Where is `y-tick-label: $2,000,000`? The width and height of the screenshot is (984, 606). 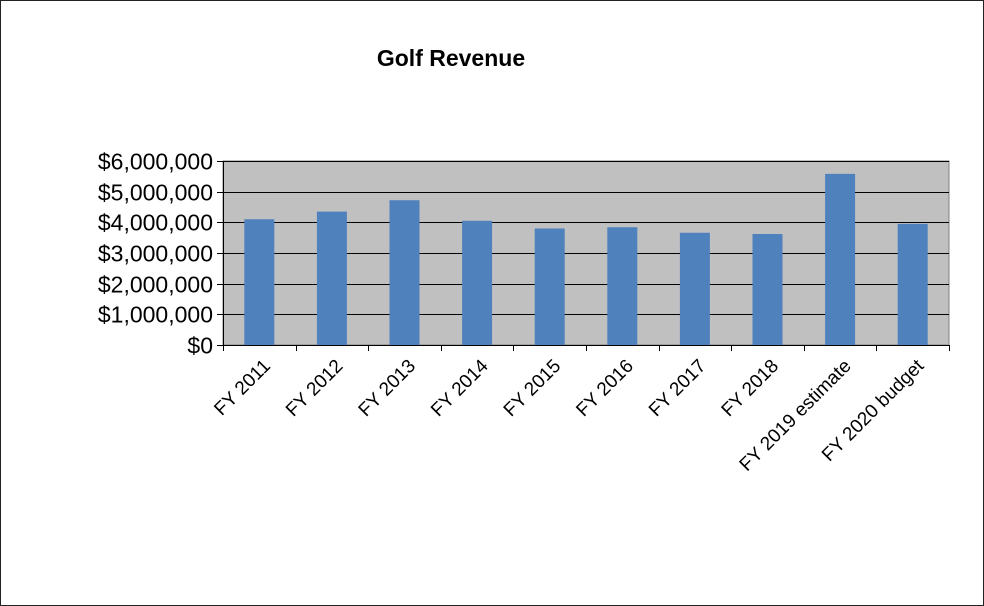 y-tick-label: $2,000,000 is located at coordinates (155, 285).